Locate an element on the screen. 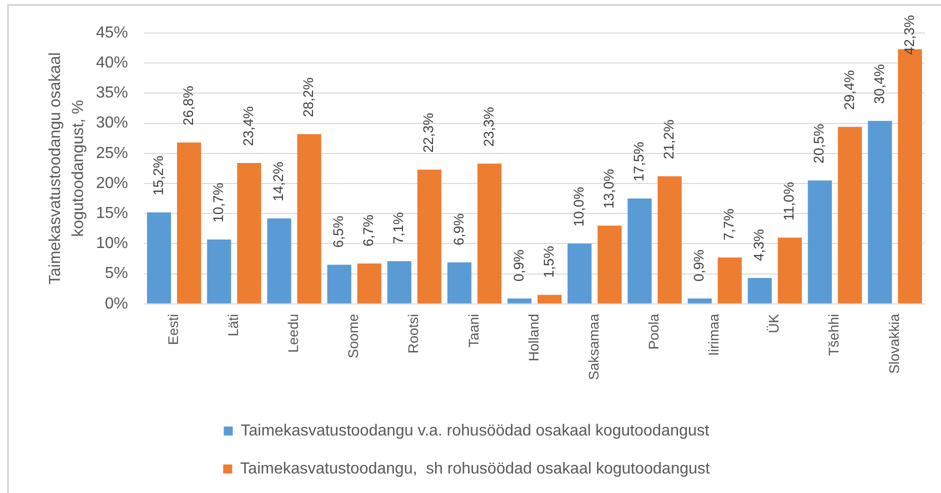 The image size is (941, 493). legend-label: Taimekasvatustoodangu, sh rohusöödad osakaal kogutoodangust is located at coordinates (475, 469).